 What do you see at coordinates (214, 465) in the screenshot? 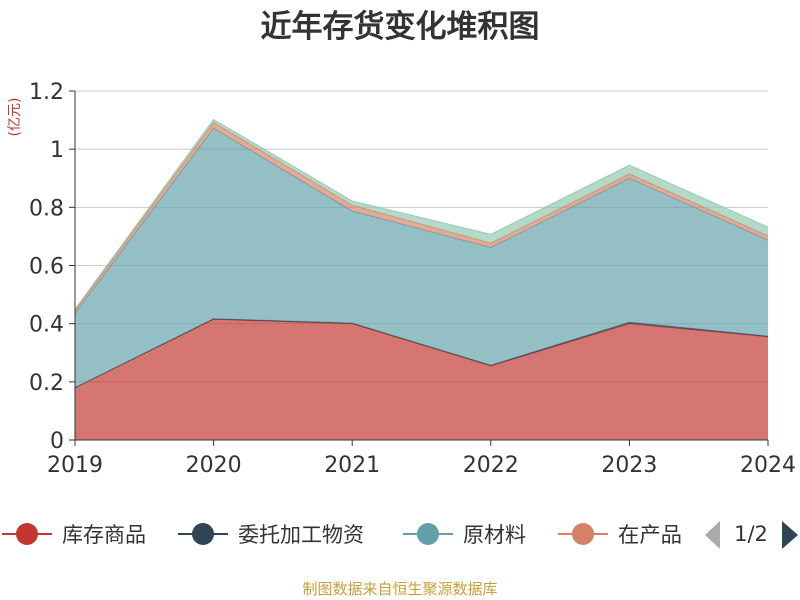
I see `x-tick-label: 2020` at bounding box center [214, 465].